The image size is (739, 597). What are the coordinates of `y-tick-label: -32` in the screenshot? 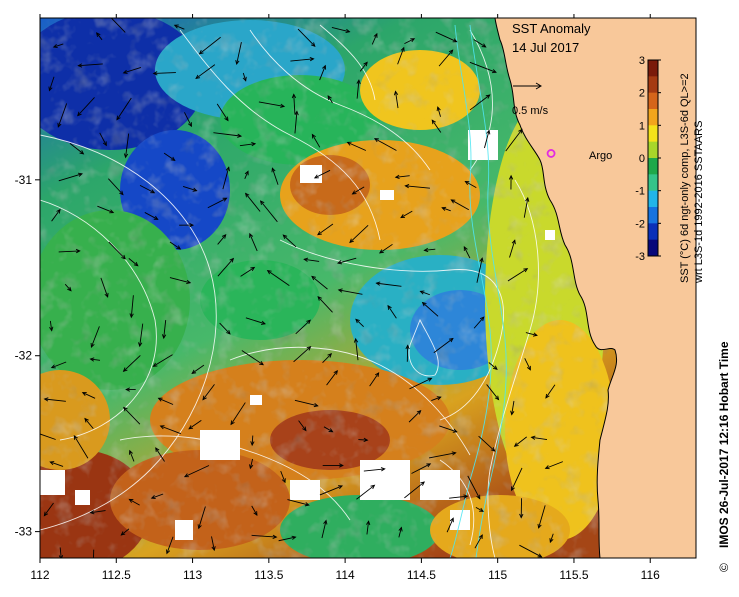 It's located at (24, 356).